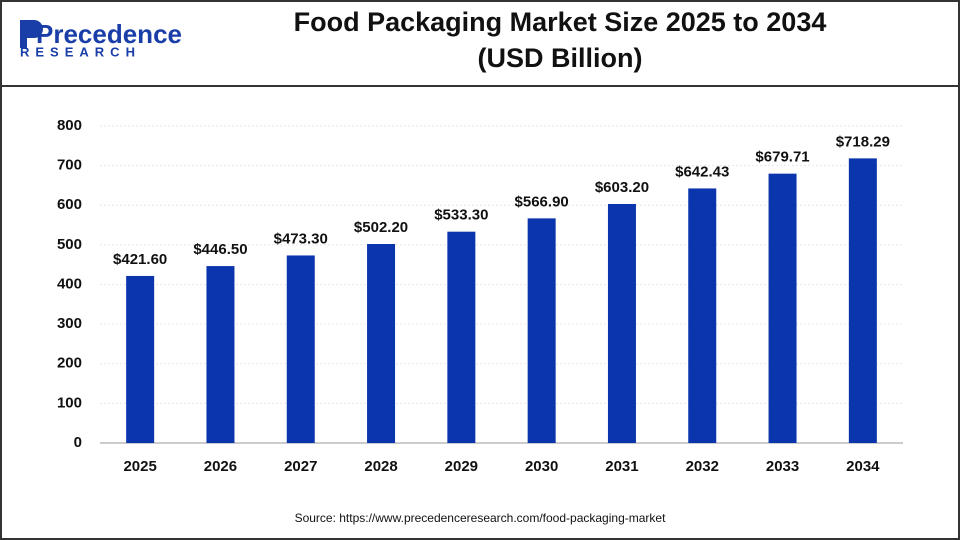 Image resolution: width=960 pixels, height=540 pixels. Describe the element at coordinates (381, 227) in the screenshot. I see `value-label: $502.20` at that location.